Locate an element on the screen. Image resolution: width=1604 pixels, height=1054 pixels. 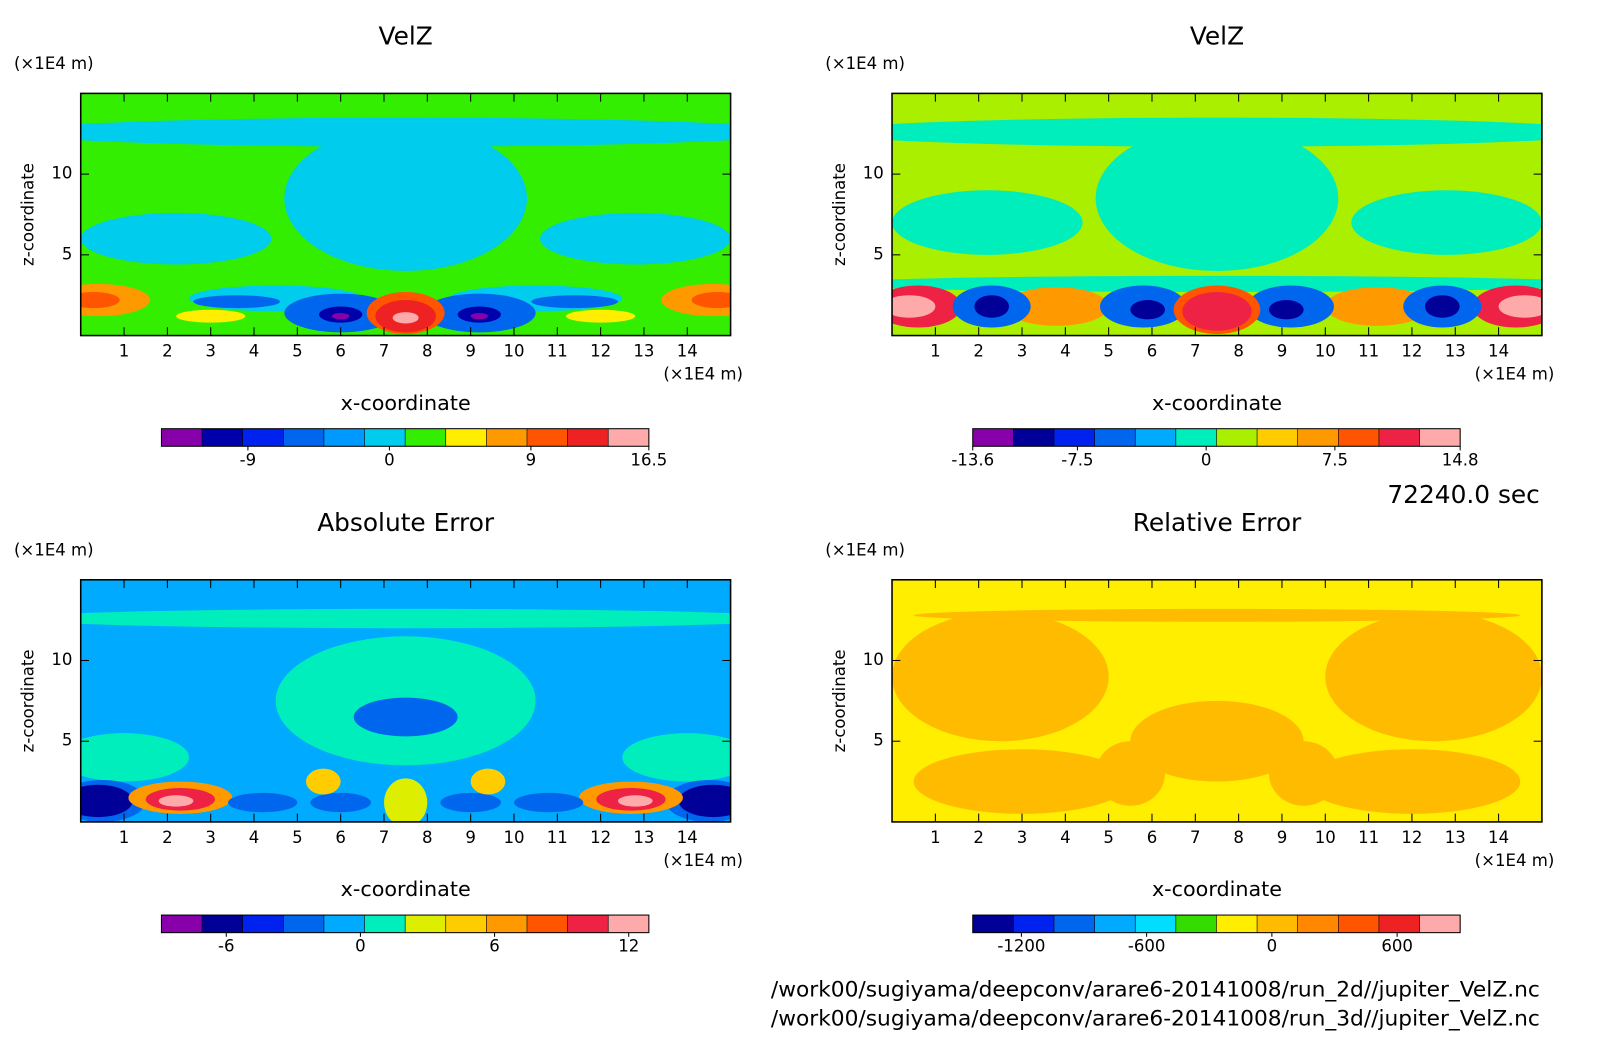
x-tick-label: 3 is located at coordinates (210, 837).